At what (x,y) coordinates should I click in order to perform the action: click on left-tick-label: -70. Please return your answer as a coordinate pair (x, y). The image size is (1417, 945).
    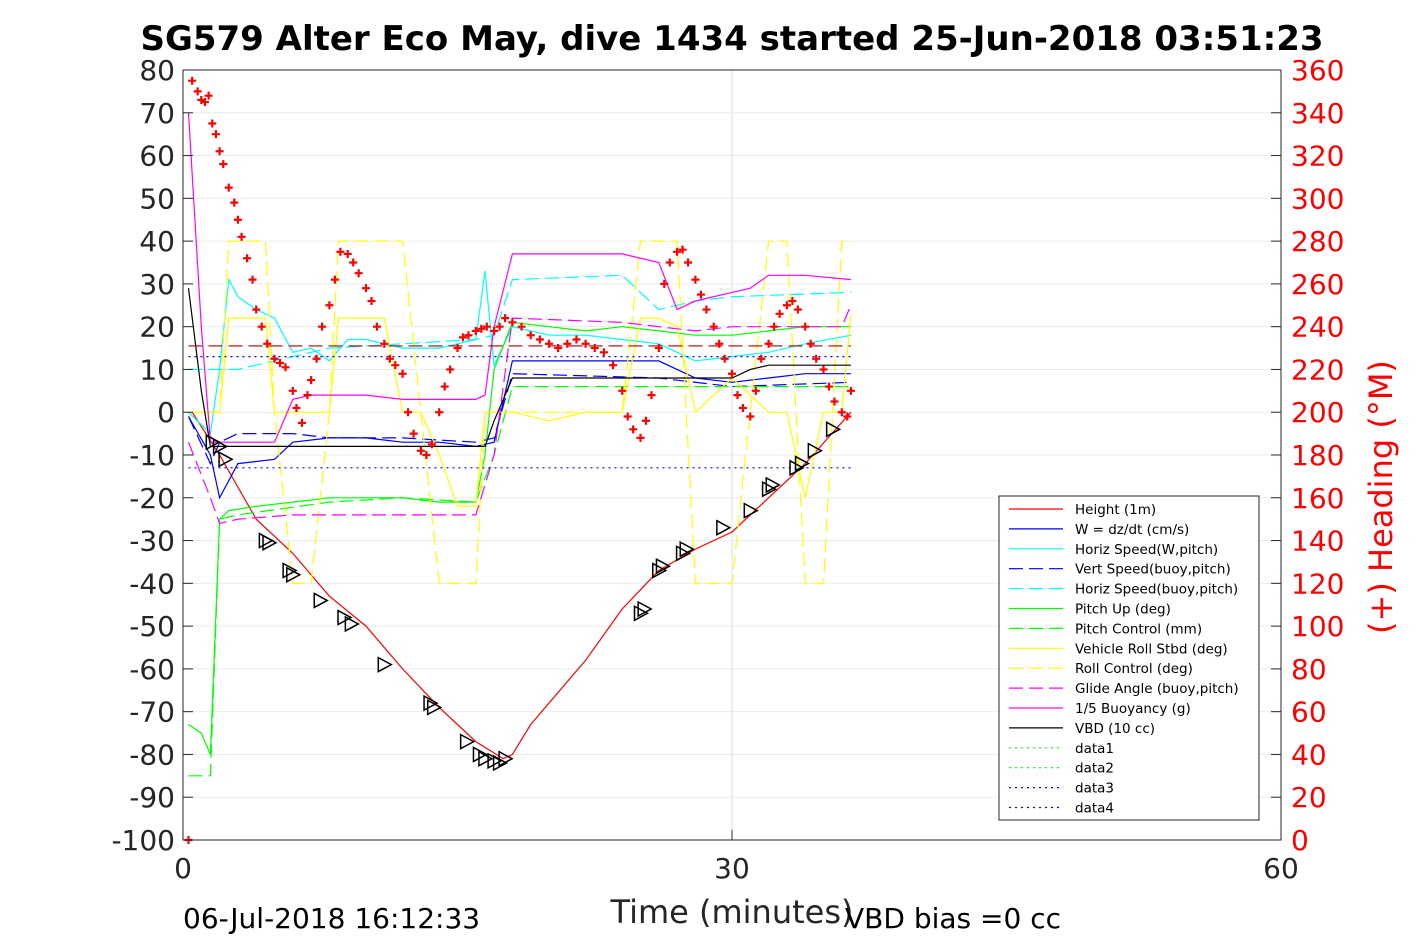
    Looking at the image, I should click on (152, 712).